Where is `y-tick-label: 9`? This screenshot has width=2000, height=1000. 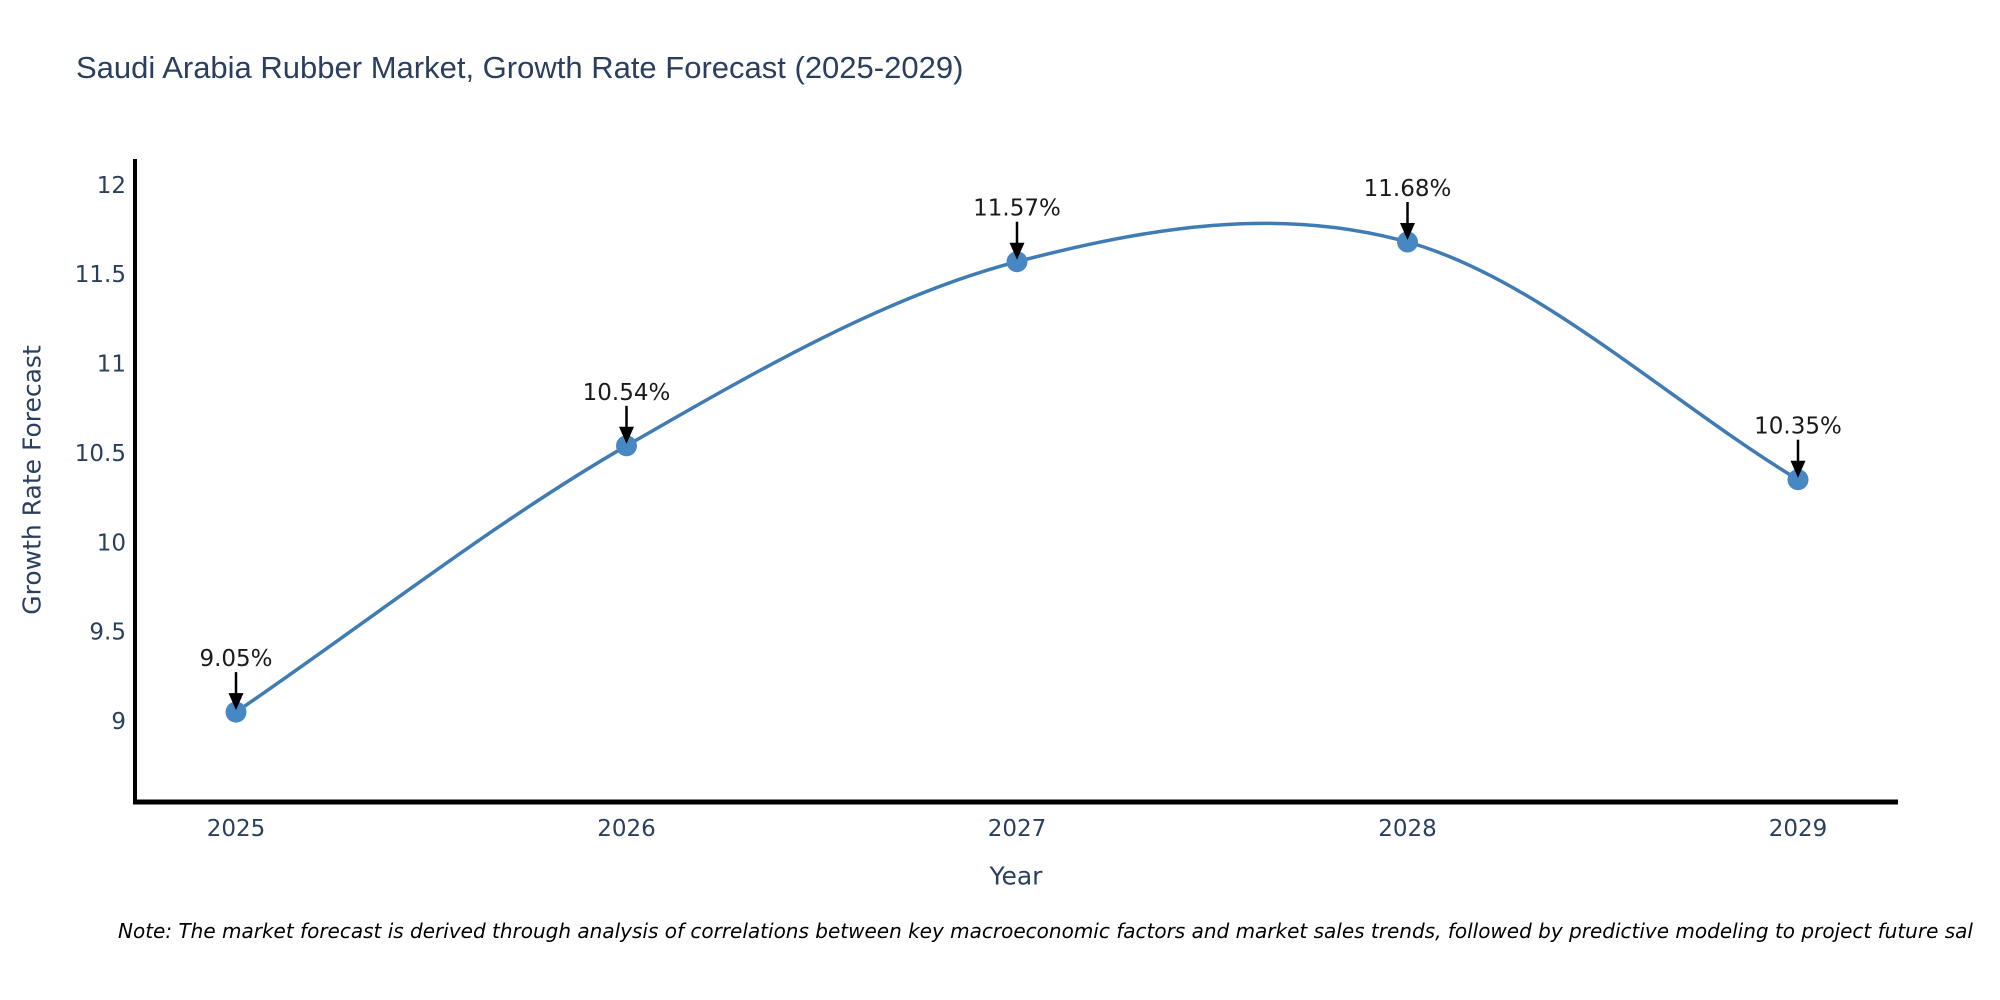 y-tick-label: 9 is located at coordinates (118, 722).